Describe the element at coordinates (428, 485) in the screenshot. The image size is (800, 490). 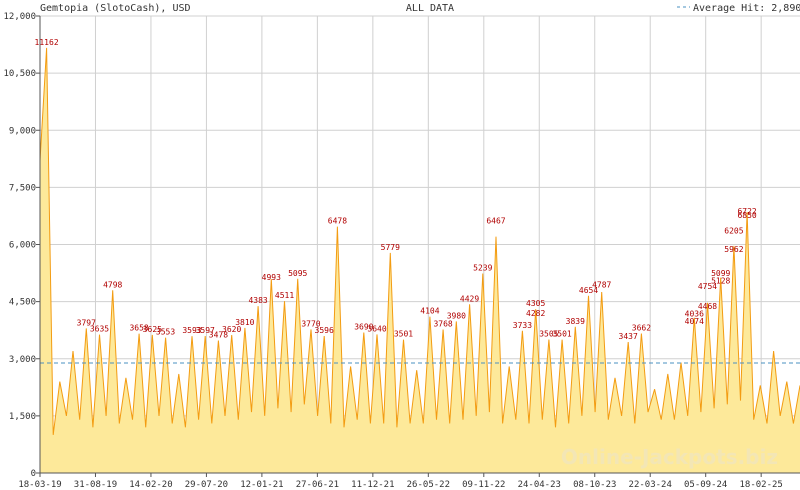
I see `x-tick-label: 26-05-22` at that location.